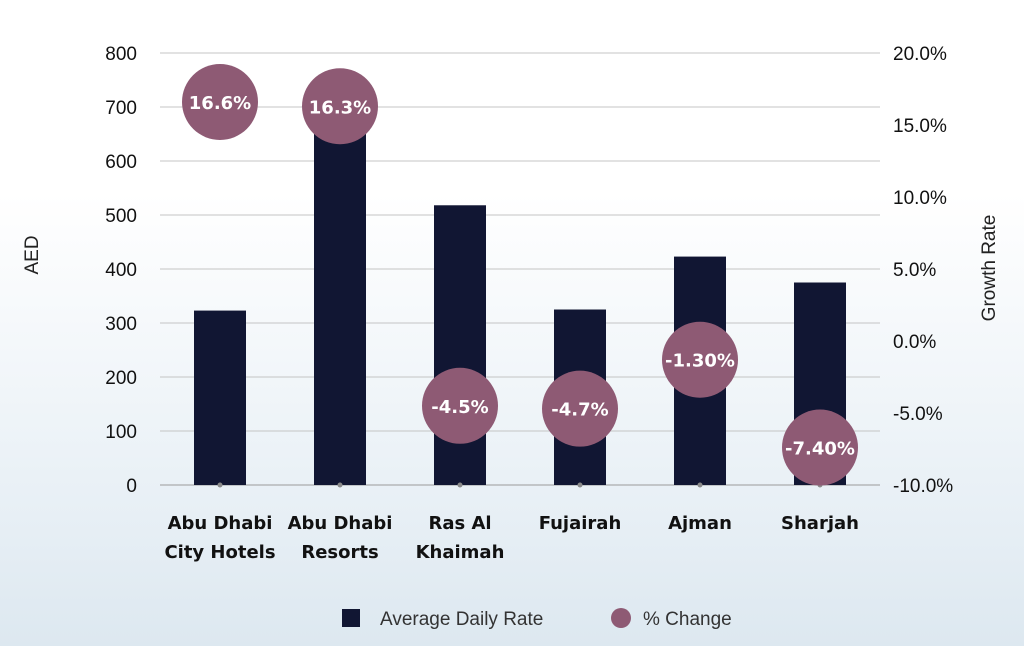 The height and width of the screenshot is (646, 1024). I want to click on bubble-label: 16.6%, so click(220, 103).